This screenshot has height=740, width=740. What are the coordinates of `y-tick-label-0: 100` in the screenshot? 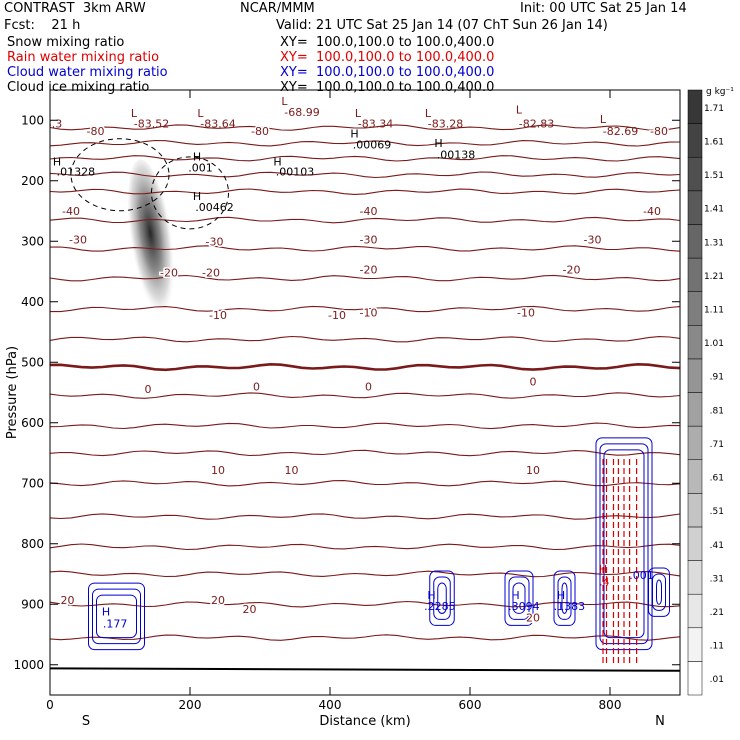 It's located at (32, 120).